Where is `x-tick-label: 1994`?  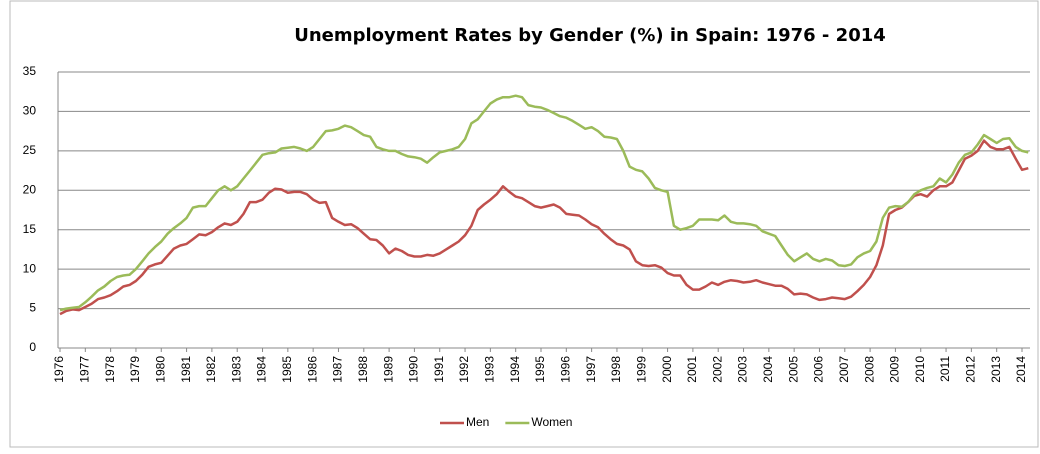
x-tick-label: 1994 is located at coordinates (515, 369).